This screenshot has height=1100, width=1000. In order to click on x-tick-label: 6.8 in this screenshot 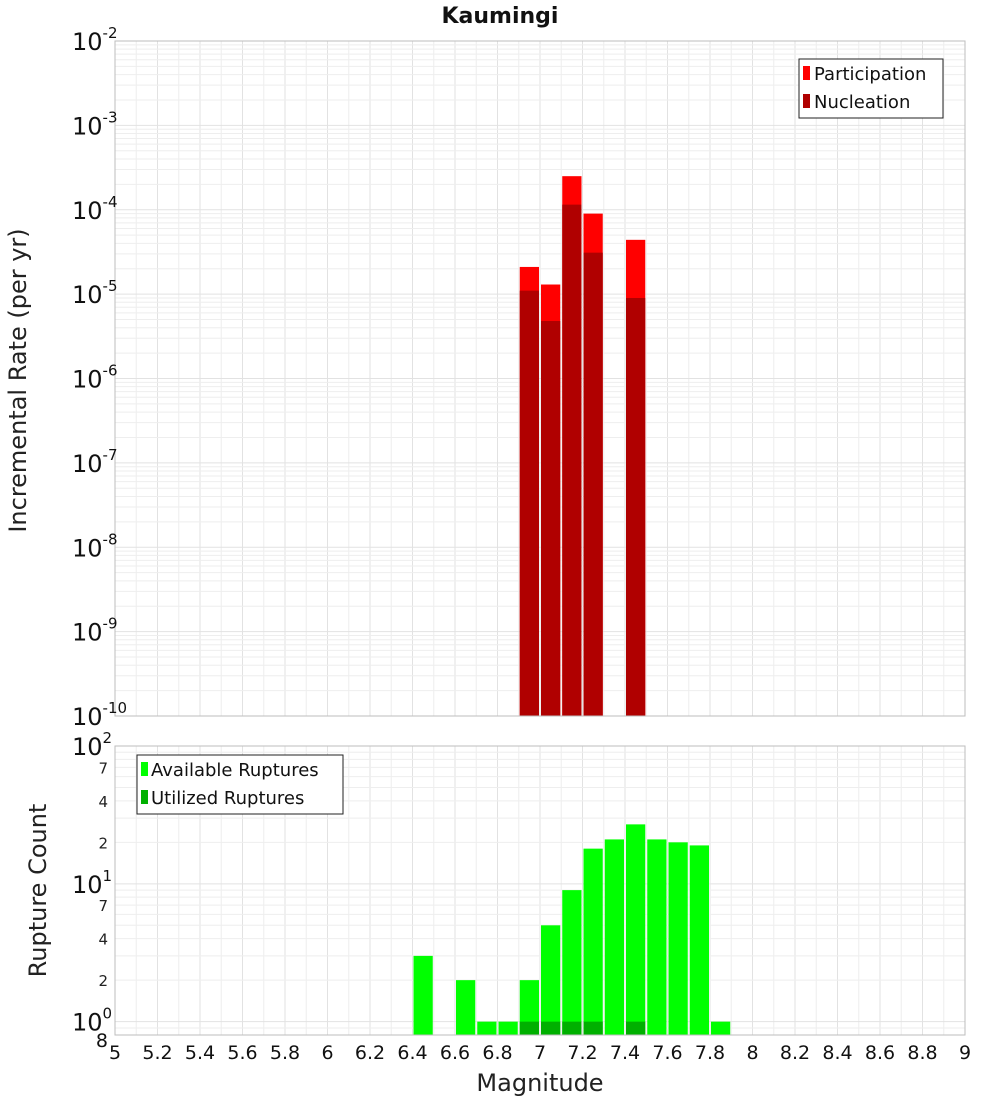, I will do `click(497, 1053)`.